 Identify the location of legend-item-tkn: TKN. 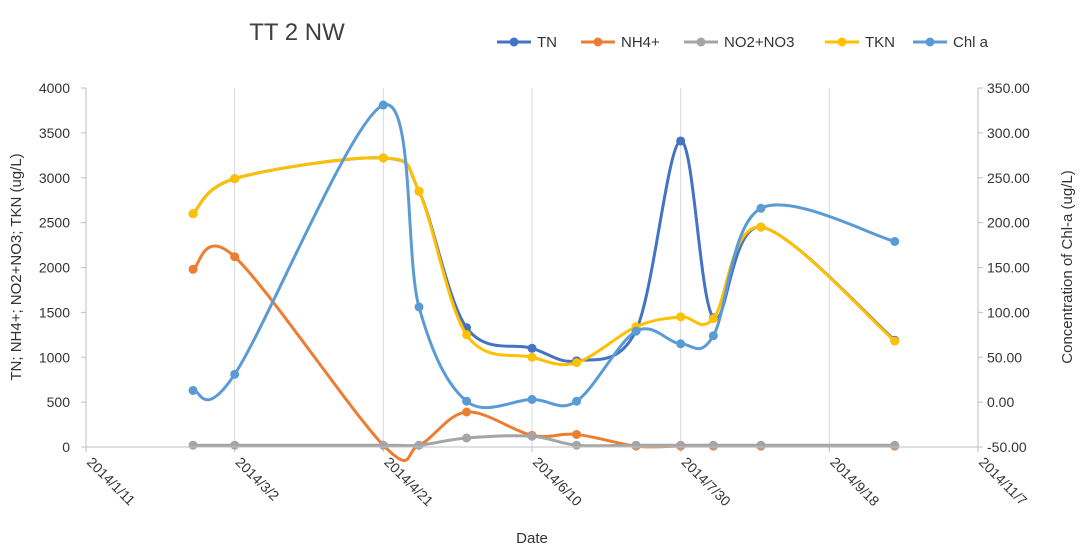
(860, 42).